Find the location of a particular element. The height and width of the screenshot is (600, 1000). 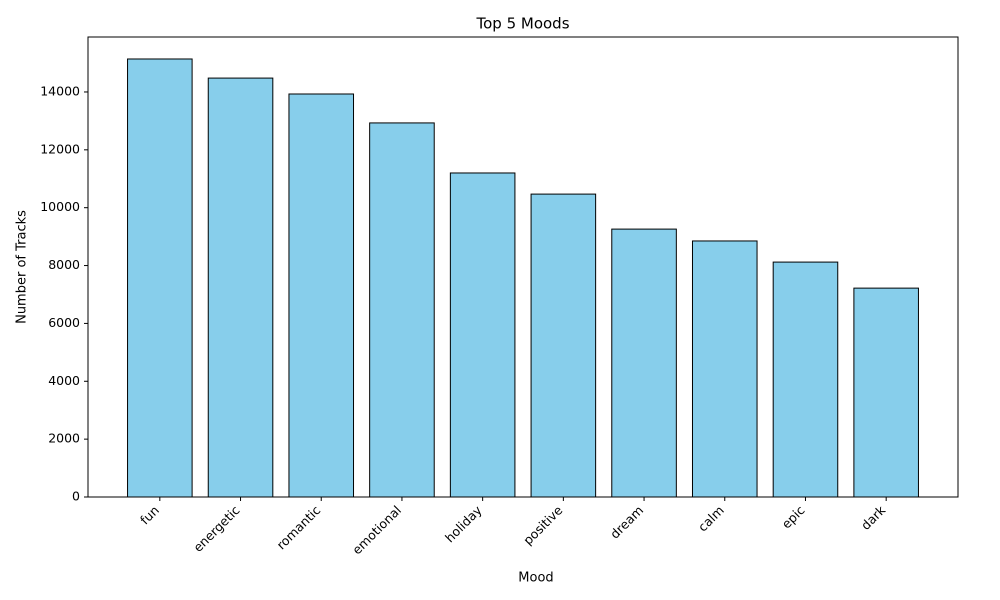

x-axis-label: Mood is located at coordinates (535, 578).